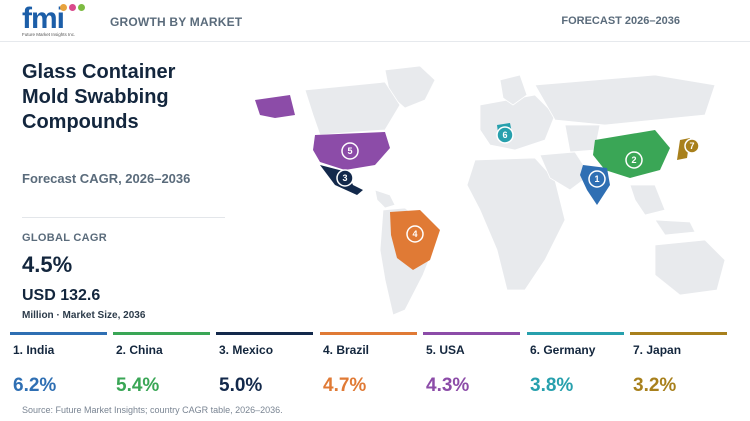  I want to click on marker-label: 2, so click(633, 160).